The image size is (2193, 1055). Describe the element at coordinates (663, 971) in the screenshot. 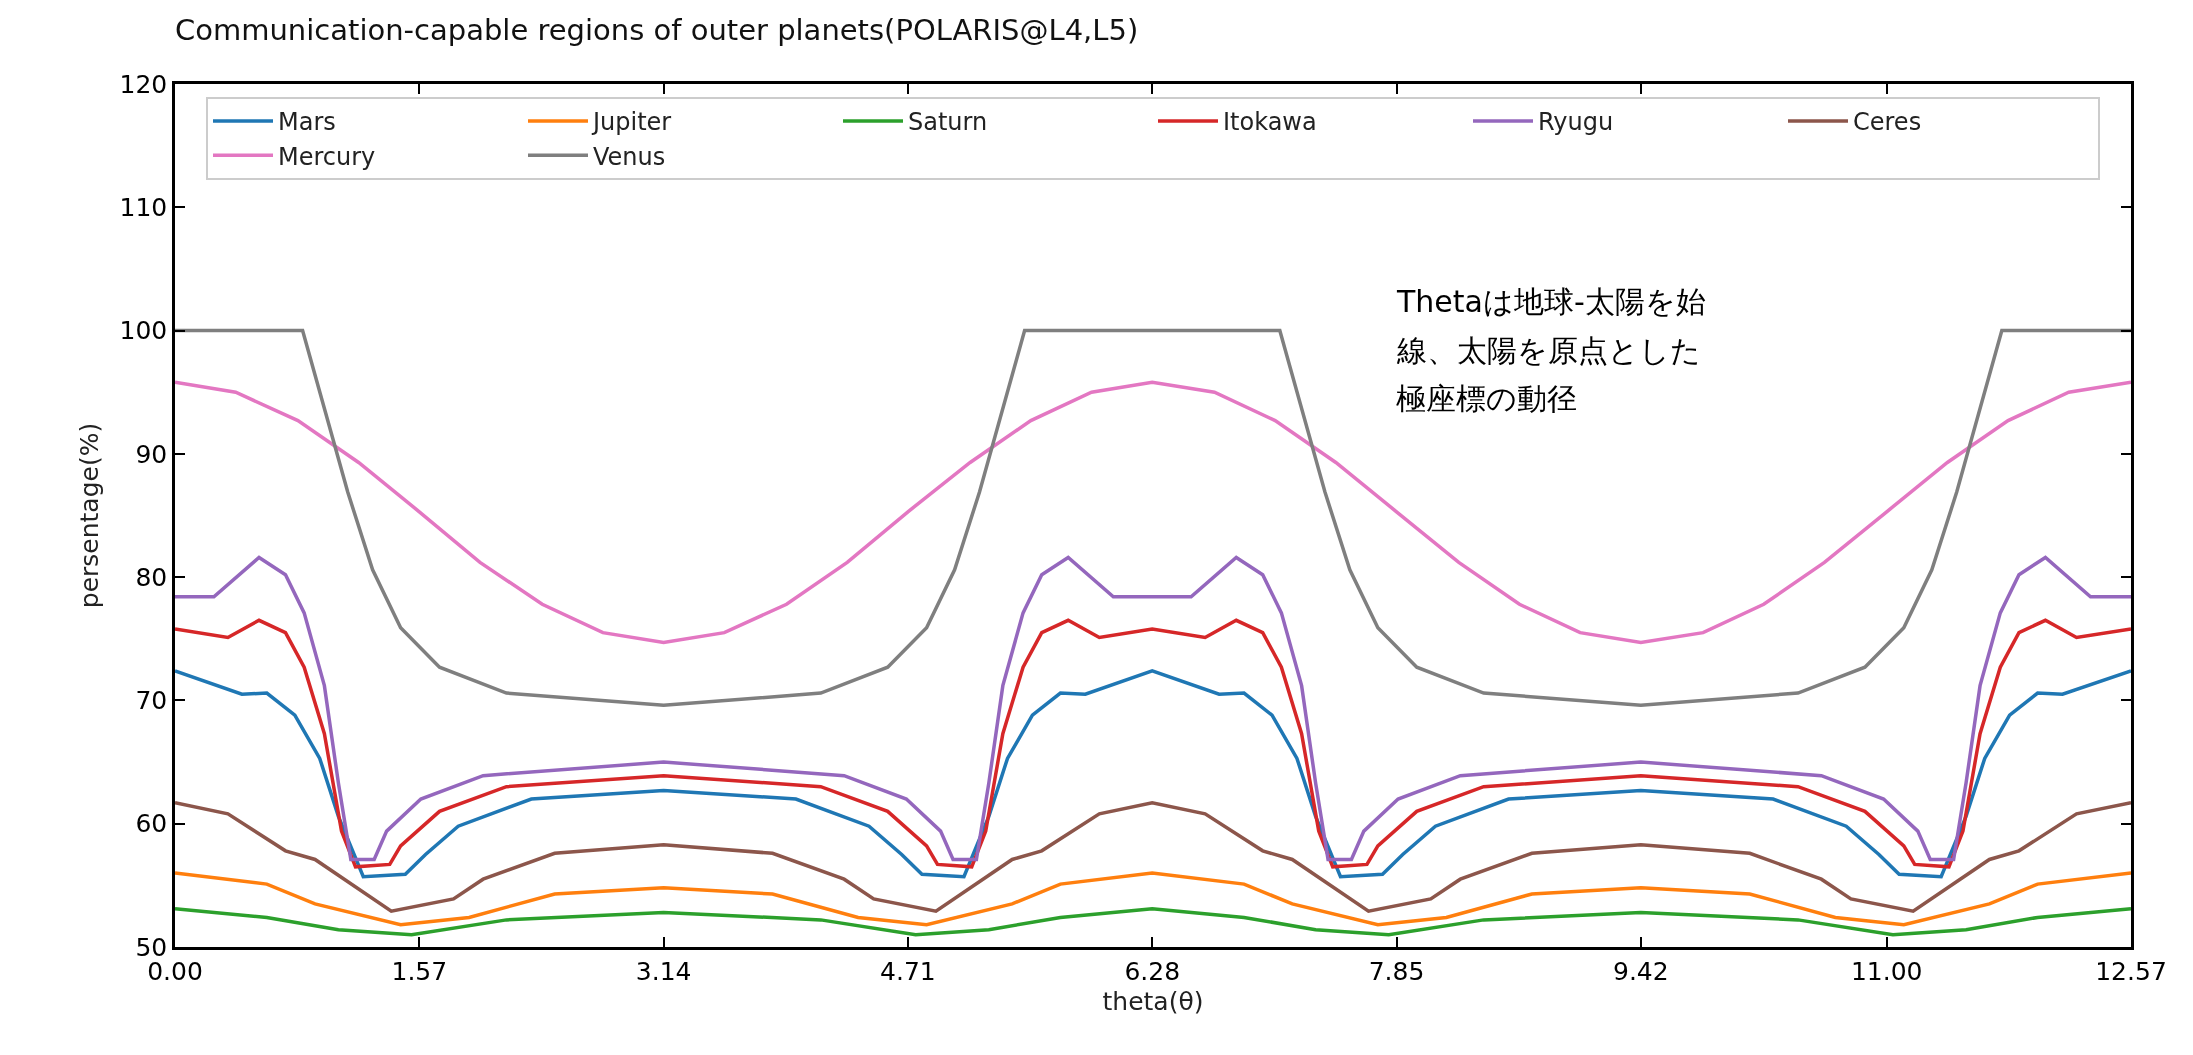

I see `x-tick-label: 3.14` at that location.